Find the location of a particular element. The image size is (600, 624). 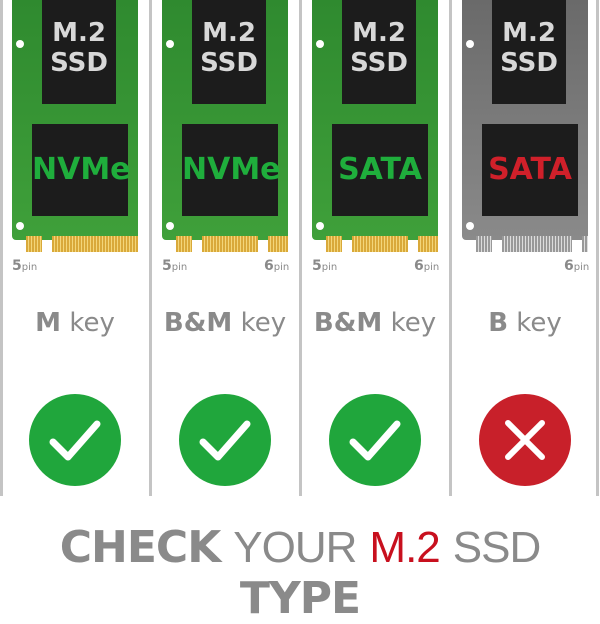

headline-m2: M.2 is located at coordinates (404, 547).